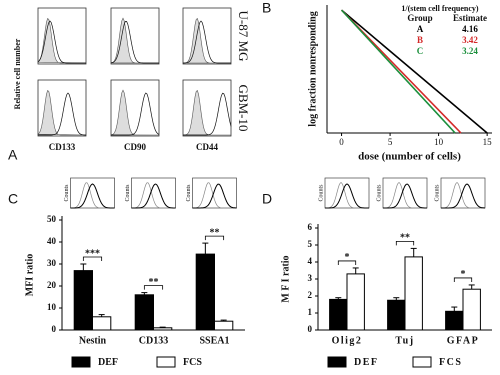  I want to click on y-tick-label: 0, so click(54, 329).